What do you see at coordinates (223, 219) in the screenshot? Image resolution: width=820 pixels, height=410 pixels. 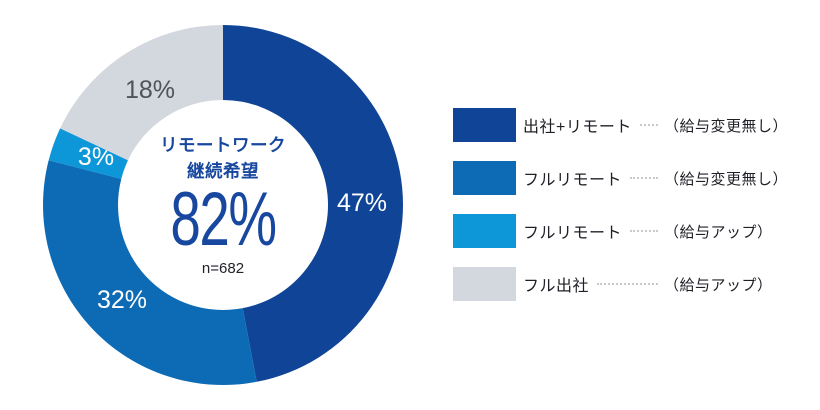 I see `center-value: 82%` at bounding box center [223, 219].